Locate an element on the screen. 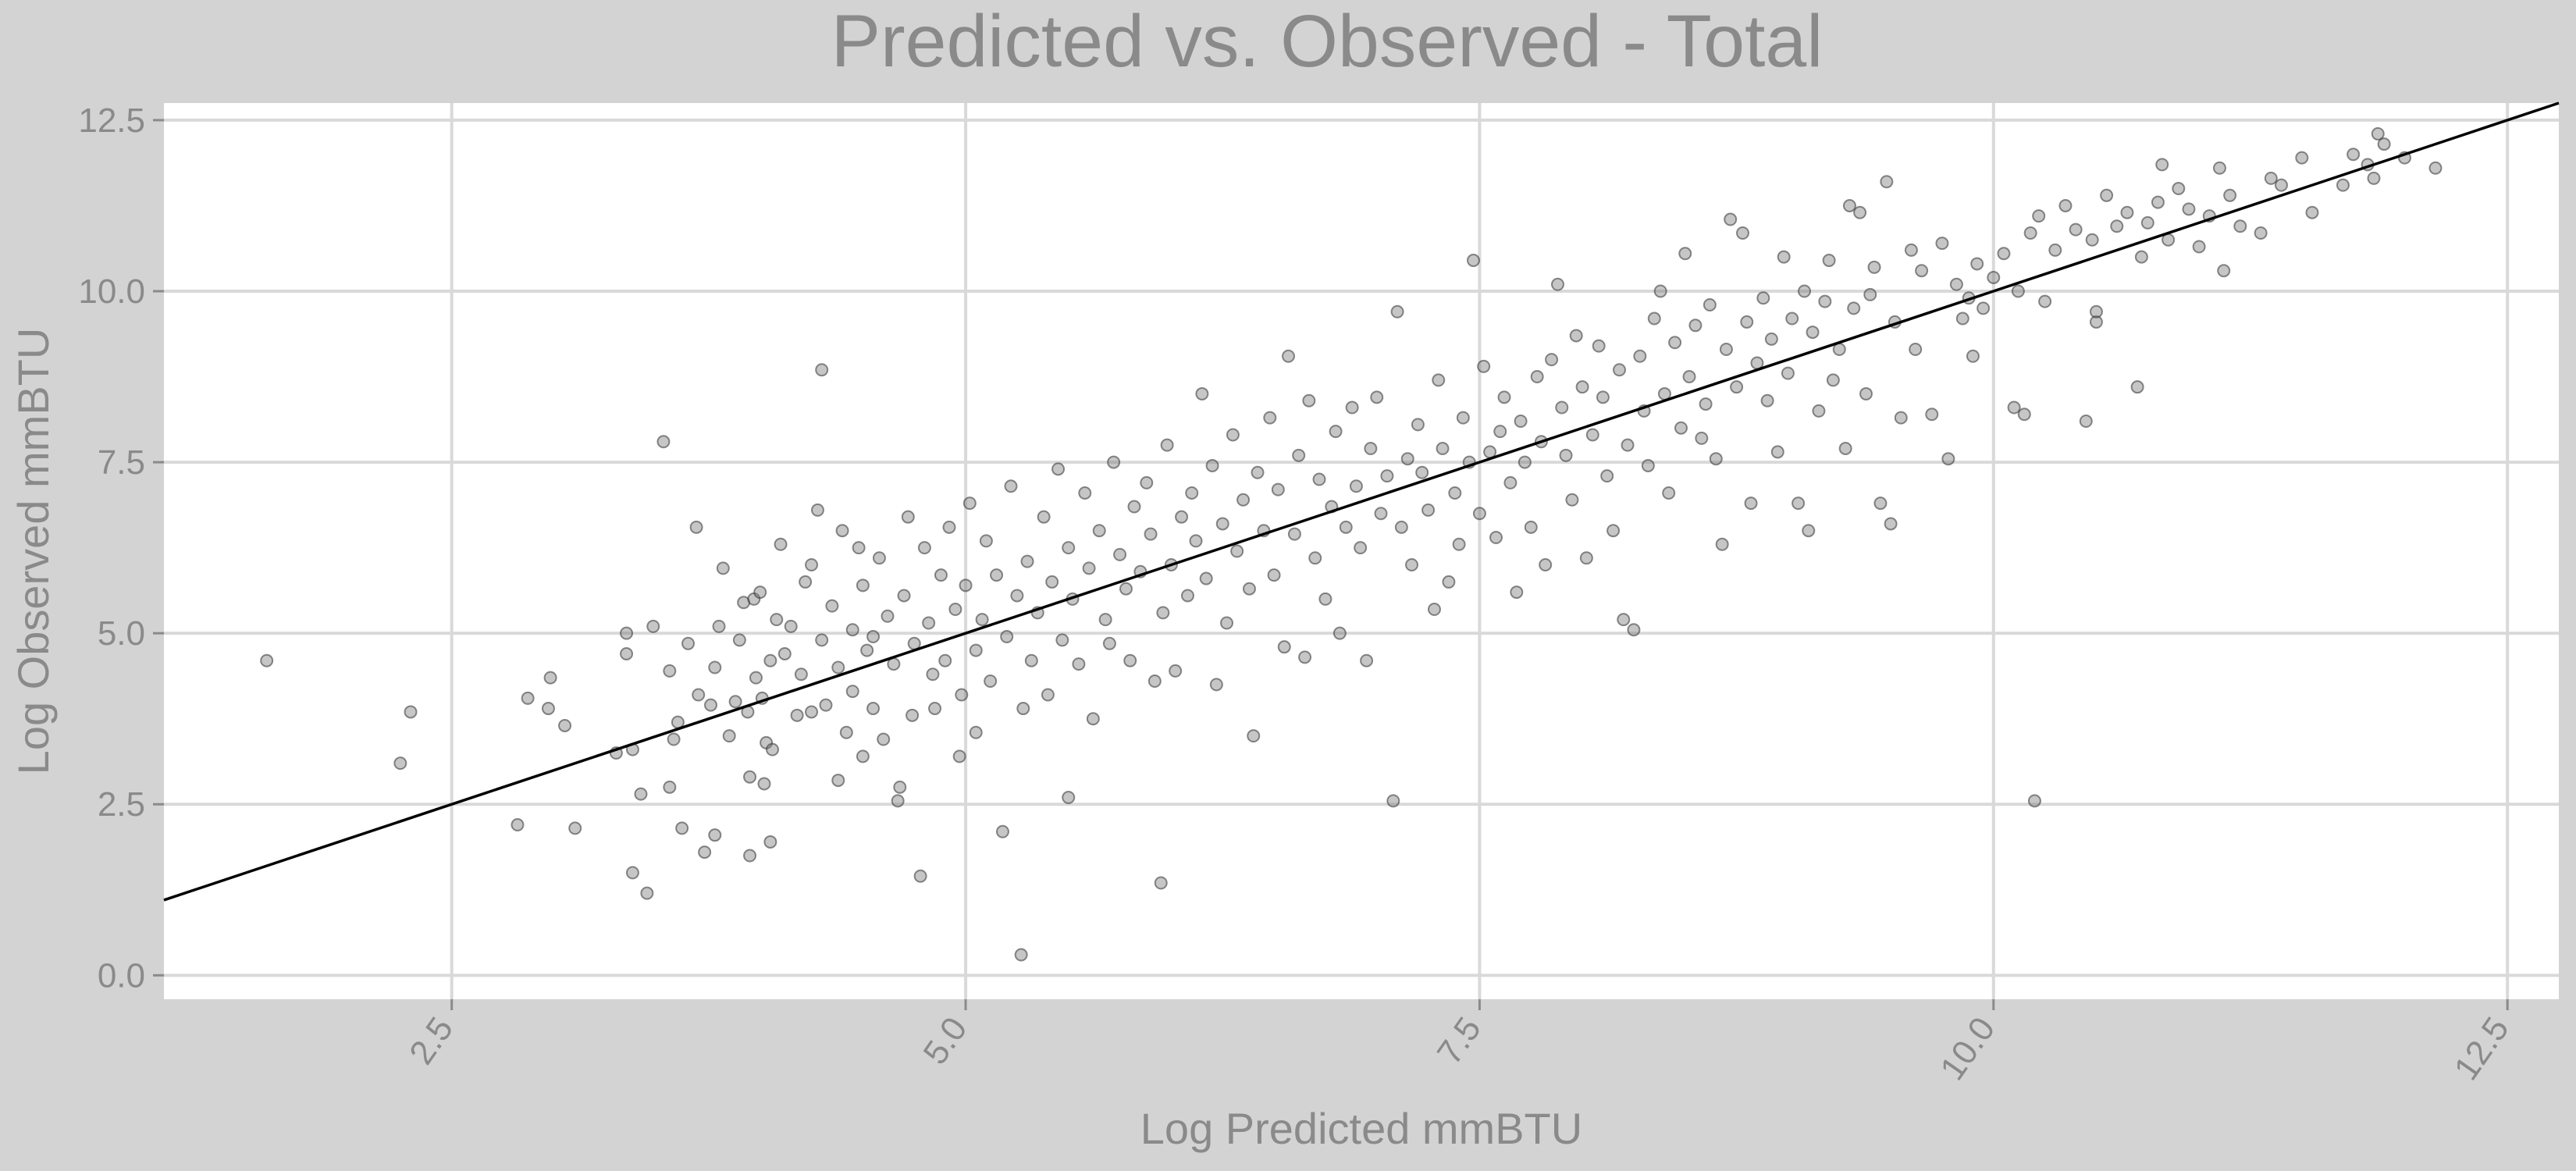 This screenshot has width=2576, height=1171. y-tick-label: 2.5 is located at coordinates (121, 804).